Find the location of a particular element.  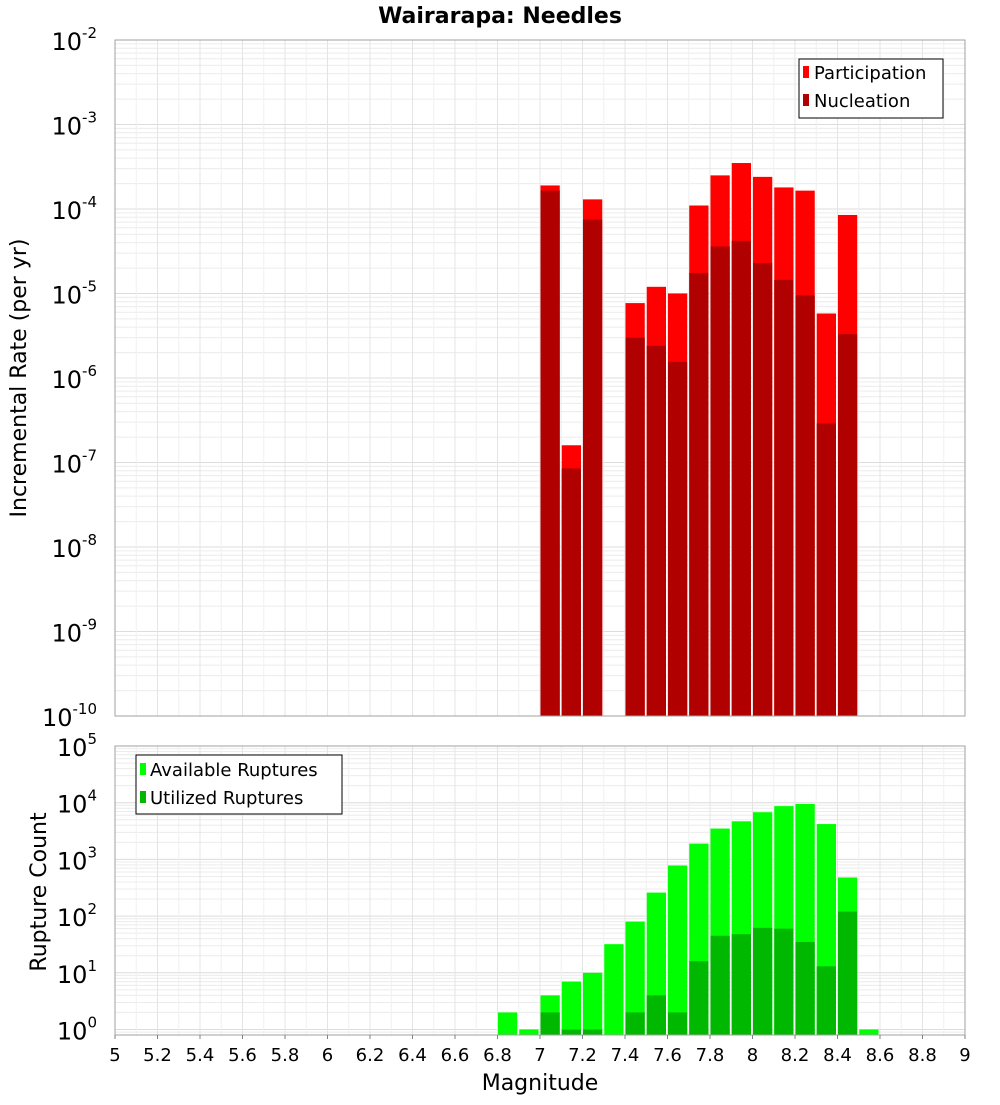

x-tick-label: 8 is located at coordinates (752, 1055).